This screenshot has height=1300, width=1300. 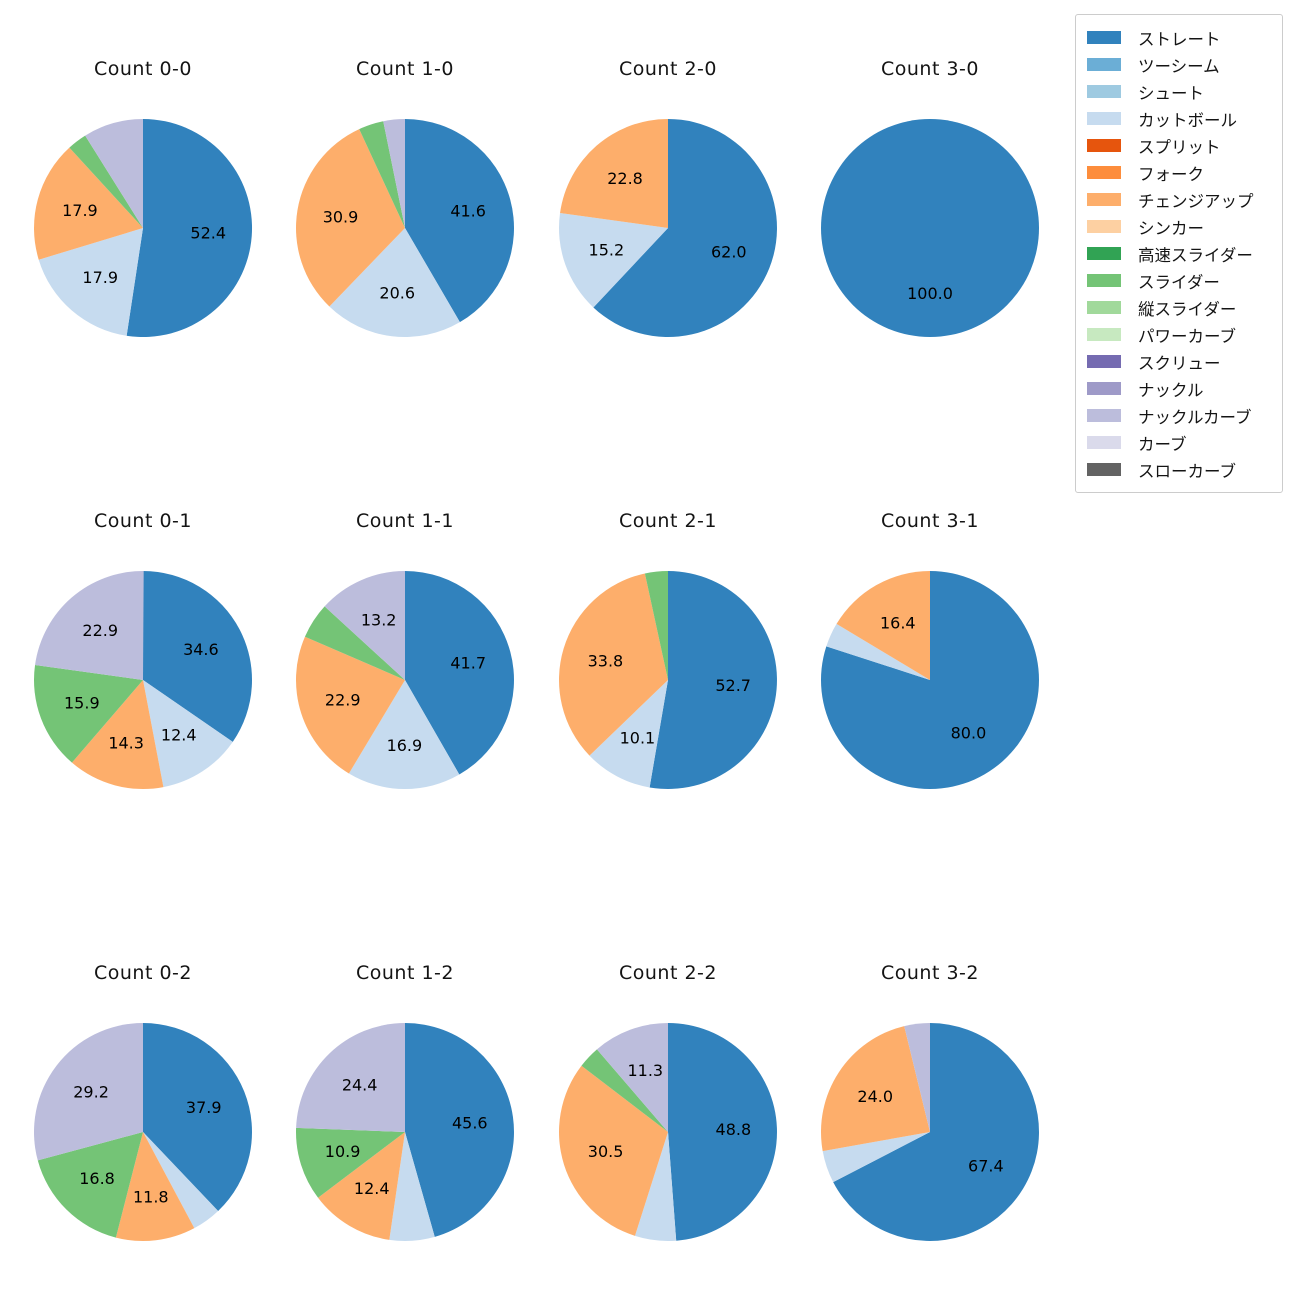 What do you see at coordinates (930, 521) in the screenshot?
I see `chart-title: Count 3-1` at bounding box center [930, 521].